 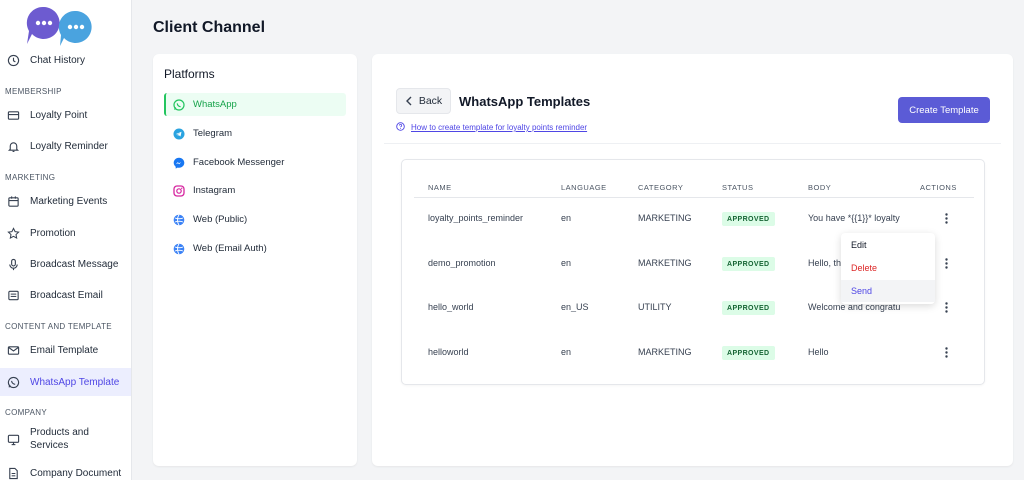 I want to click on chevron-left-icon, so click(x=409, y=101).